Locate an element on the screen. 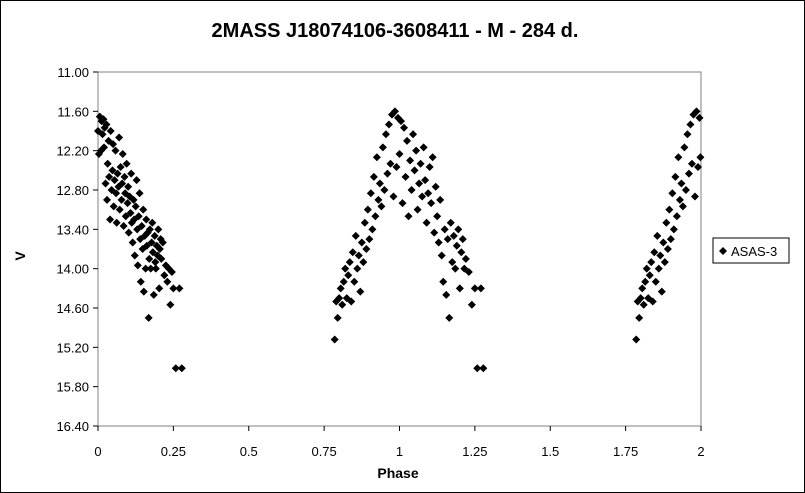  legend-entry-asas-3: ASAS-3 is located at coordinates (754, 251).